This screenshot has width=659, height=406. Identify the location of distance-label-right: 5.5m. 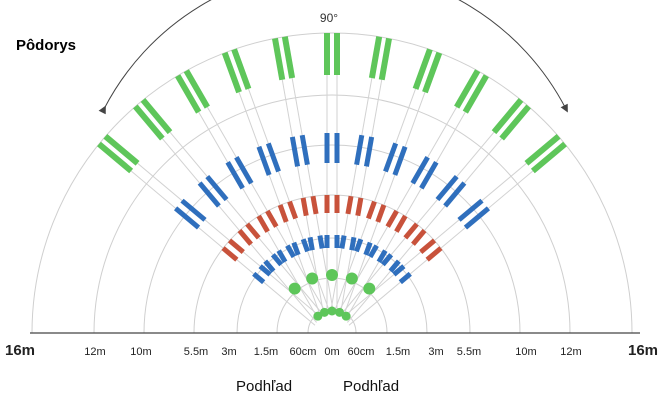
(469, 352).